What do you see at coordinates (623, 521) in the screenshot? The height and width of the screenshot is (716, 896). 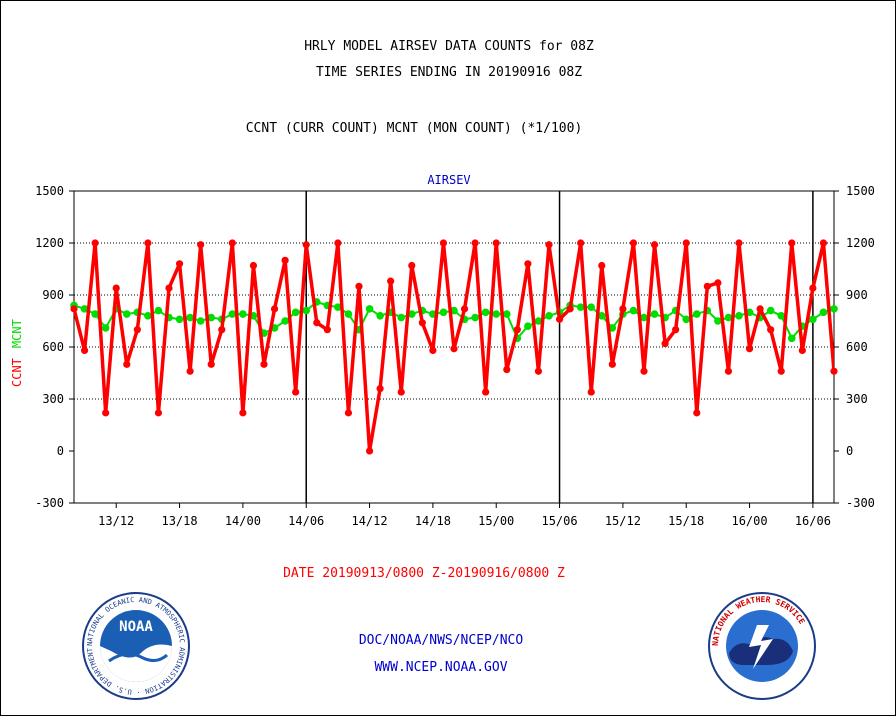 I see `x-tick-label: 15/12` at bounding box center [623, 521].